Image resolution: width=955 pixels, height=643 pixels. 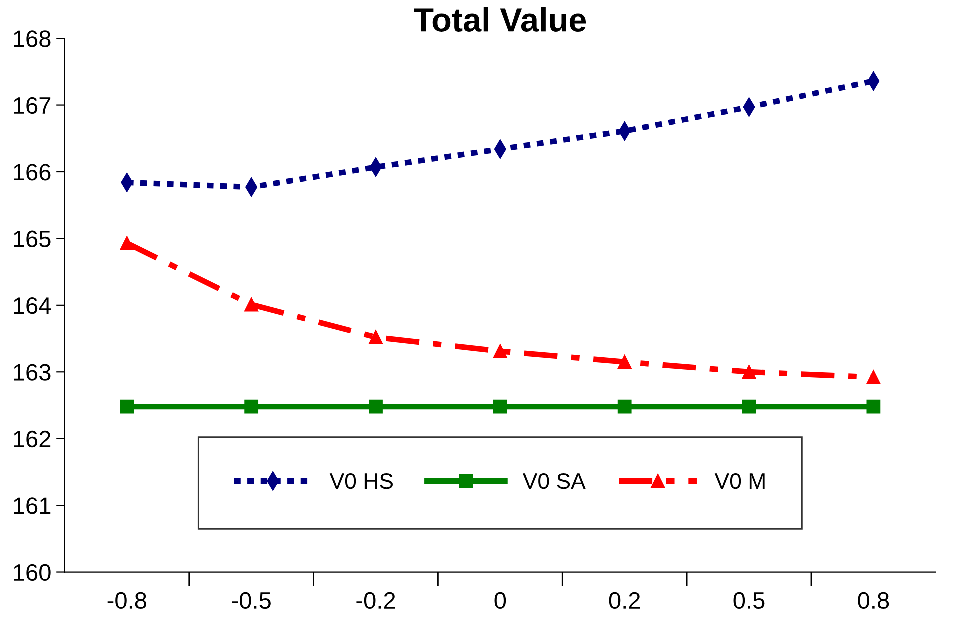 What do you see at coordinates (32, 239) in the screenshot?
I see `y-tick-label: 165` at bounding box center [32, 239].